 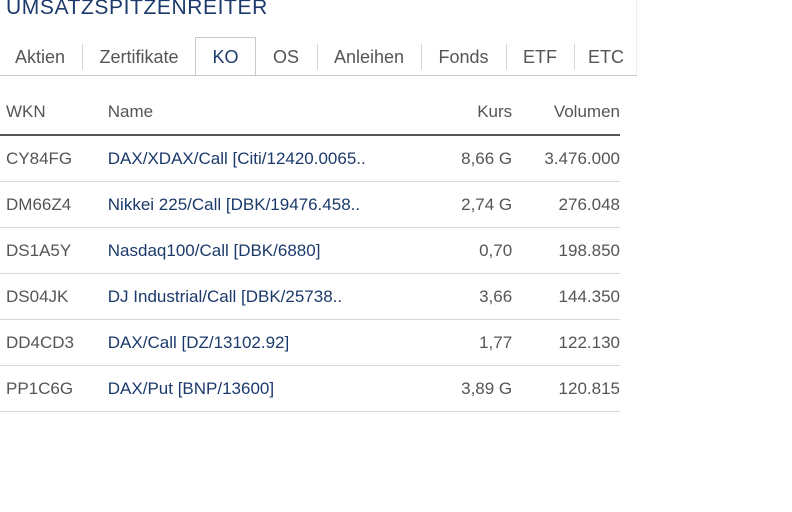 I want to click on tab-etf: ETF, so click(x=540, y=57).